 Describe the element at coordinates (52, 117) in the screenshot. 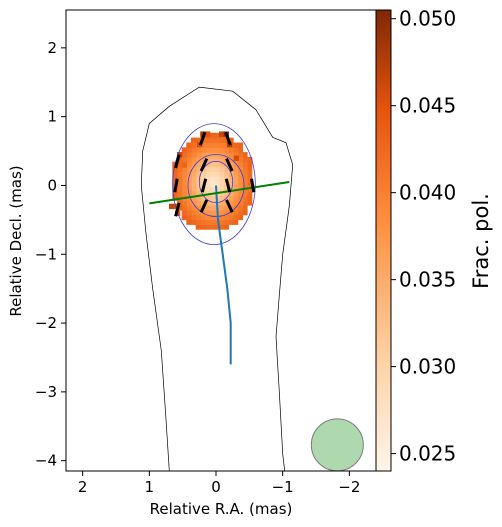

I see `y-tick-label: 1` at that location.